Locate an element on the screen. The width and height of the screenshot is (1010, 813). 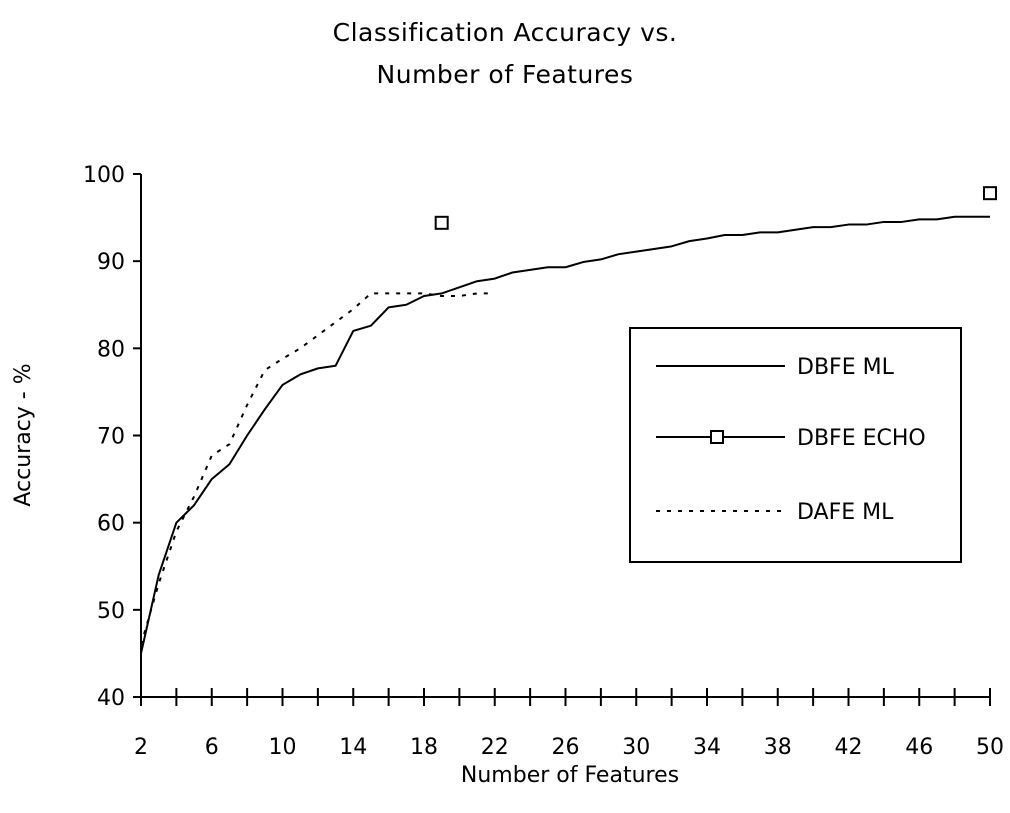
y-tick-label: 40 is located at coordinates (111, 698).